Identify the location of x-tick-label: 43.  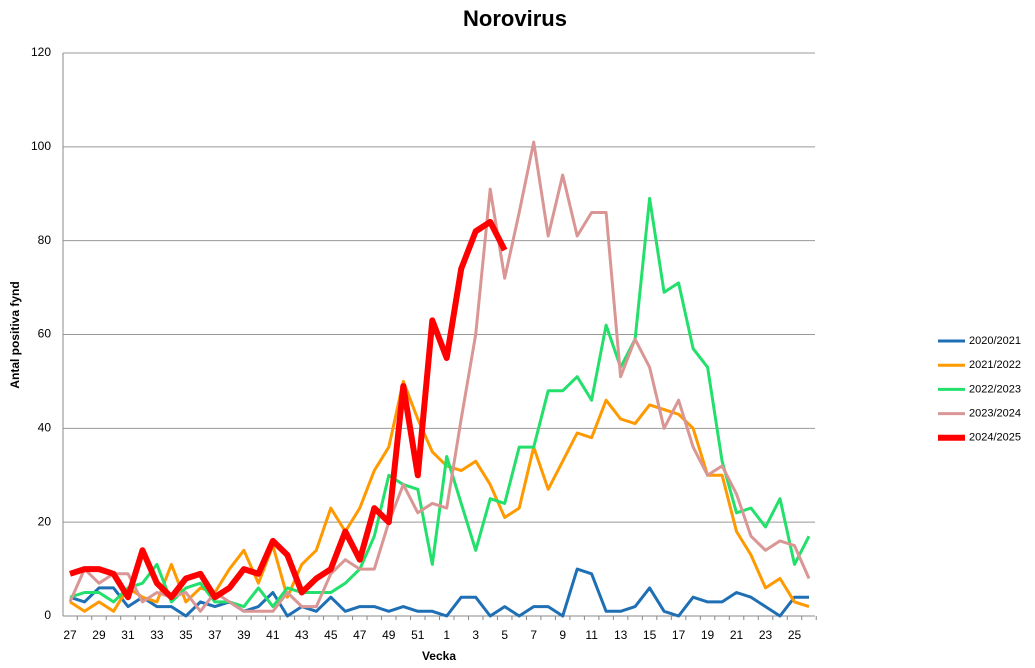
(302, 635).